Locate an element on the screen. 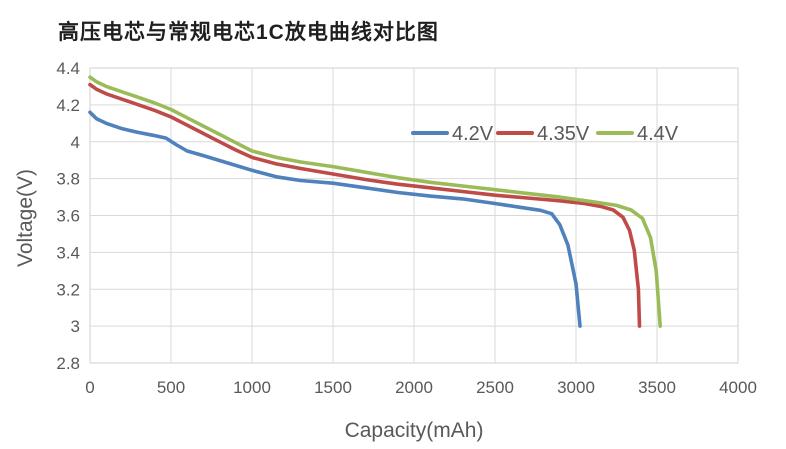 This screenshot has height=449, width=786. legend: 4.2V 4.35V 4.4V is located at coordinates (545, 134).